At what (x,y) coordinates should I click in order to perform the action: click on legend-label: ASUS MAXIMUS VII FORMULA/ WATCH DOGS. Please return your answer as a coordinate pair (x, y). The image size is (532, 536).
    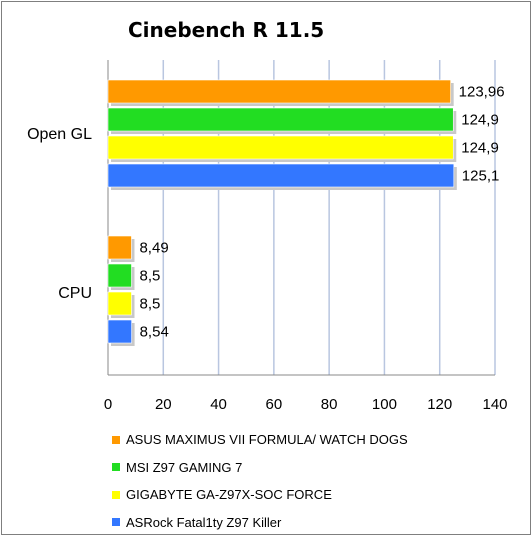
    Looking at the image, I should click on (267, 440).